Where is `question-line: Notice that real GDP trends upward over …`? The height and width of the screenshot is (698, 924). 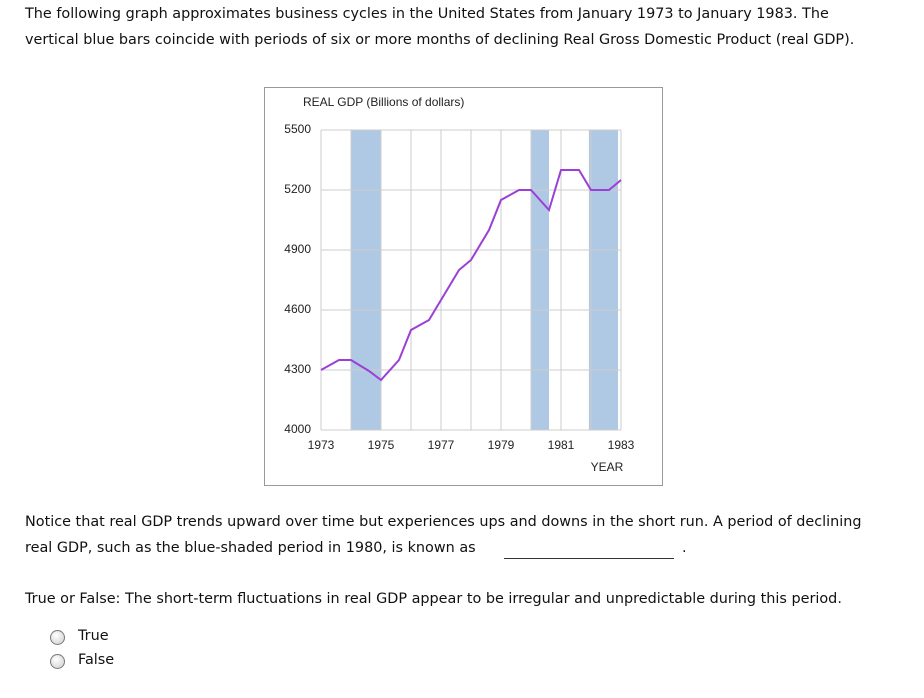 question-line: Notice that real GDP trends upward over … is located at coordinates (443, 522).